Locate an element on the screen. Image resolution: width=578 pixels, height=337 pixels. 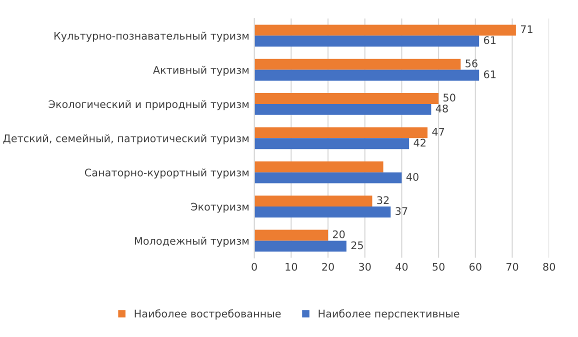
y-tick-label: Активный туризм is located at coordinates (201, 71).